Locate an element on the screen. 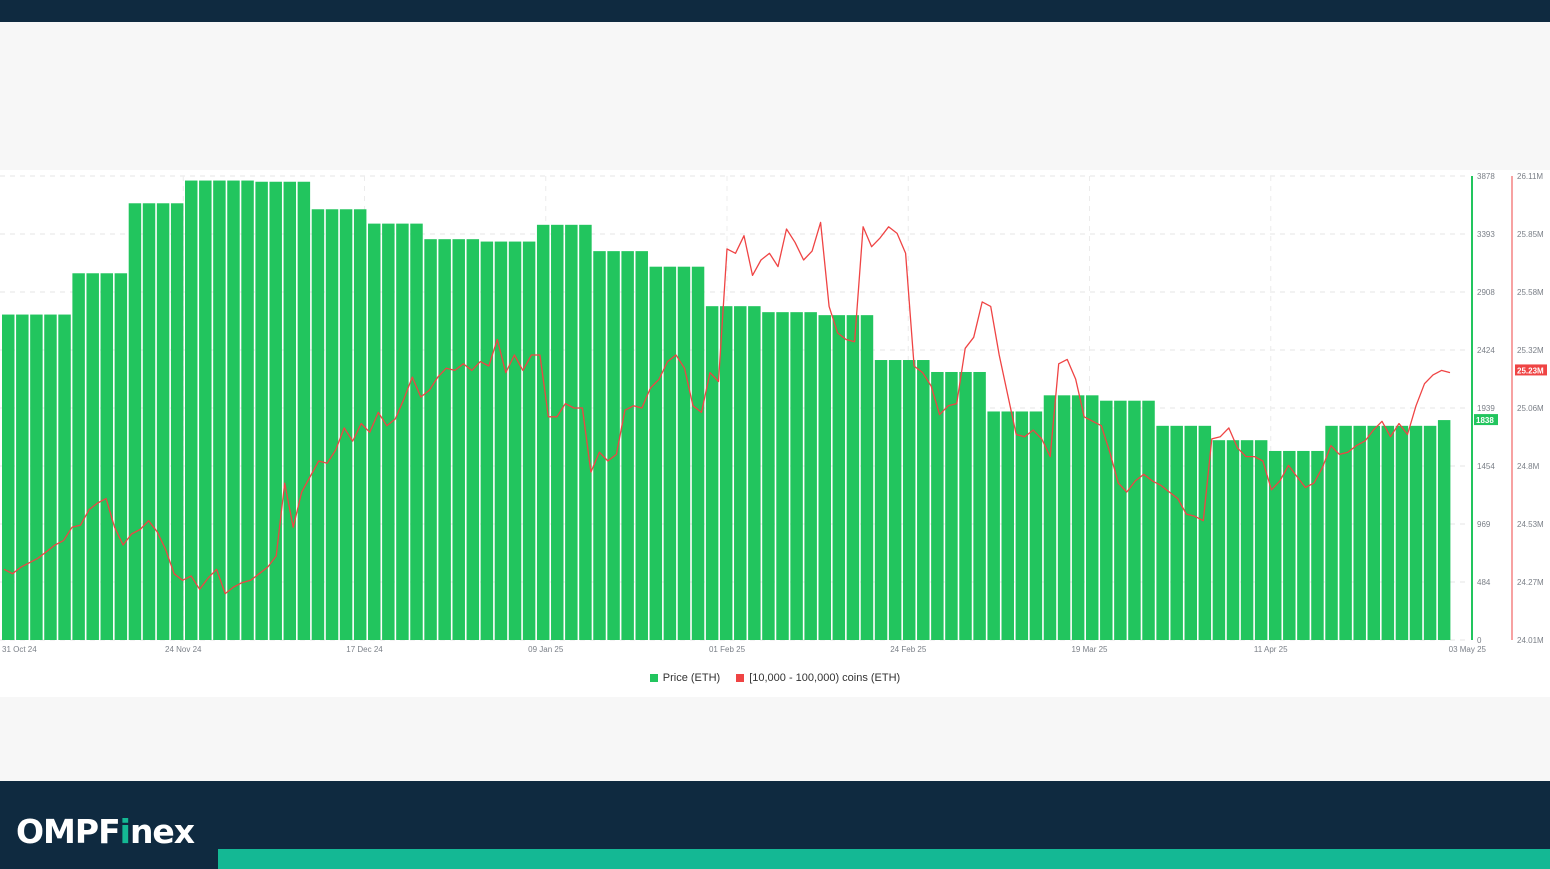 Image resolution: width=1550 pixels, height=869 pixels. holders-current-badge is located at coordinates (1531, 370).